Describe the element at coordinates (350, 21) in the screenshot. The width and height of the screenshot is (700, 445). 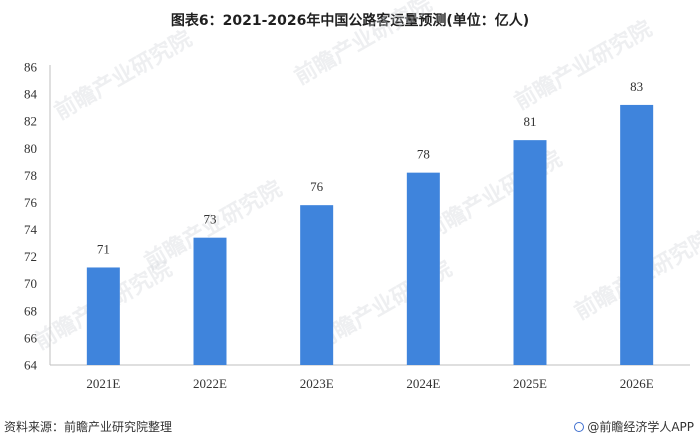
I see `chart-title: 图表6：2021-2026年中国公路客运量预测(单位：亿人)` at that location.